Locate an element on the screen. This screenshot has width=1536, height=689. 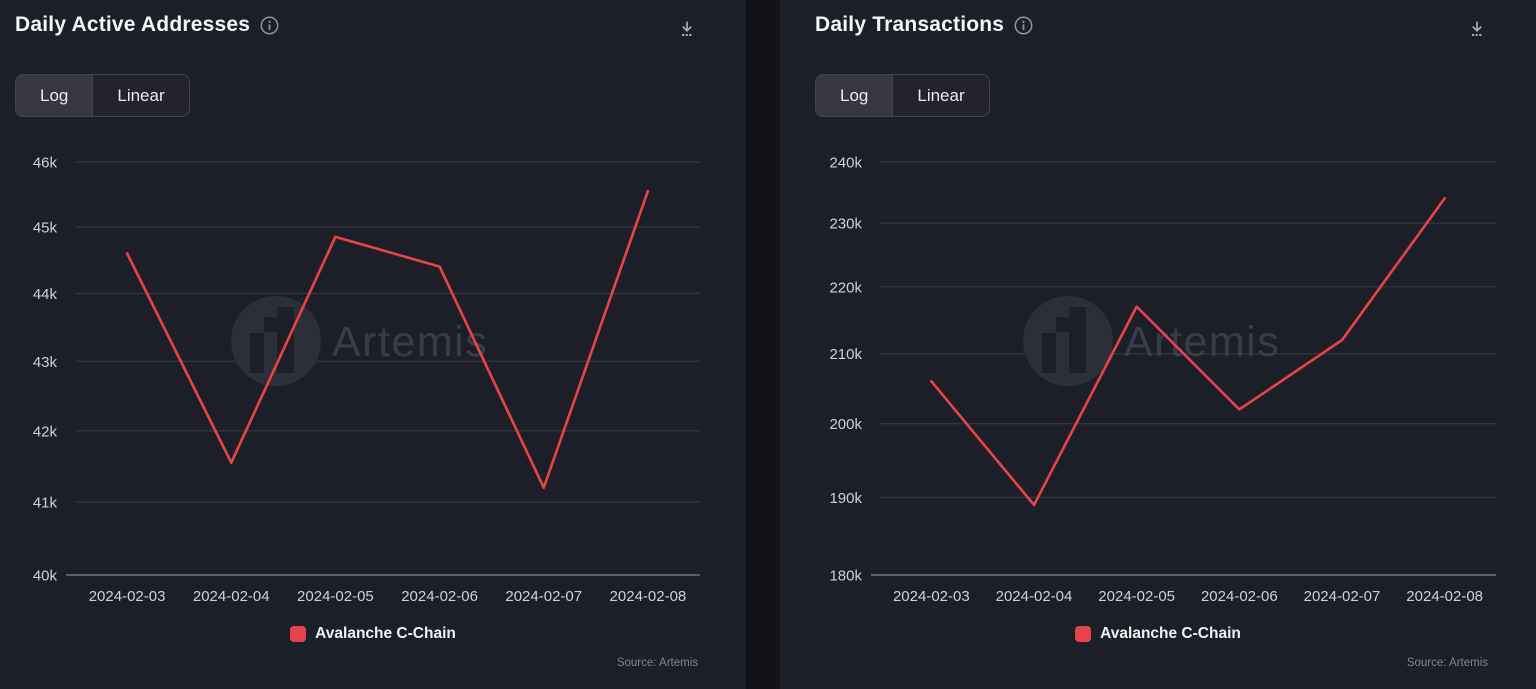
svg-text: 190k is located at coordinates (845, 498).